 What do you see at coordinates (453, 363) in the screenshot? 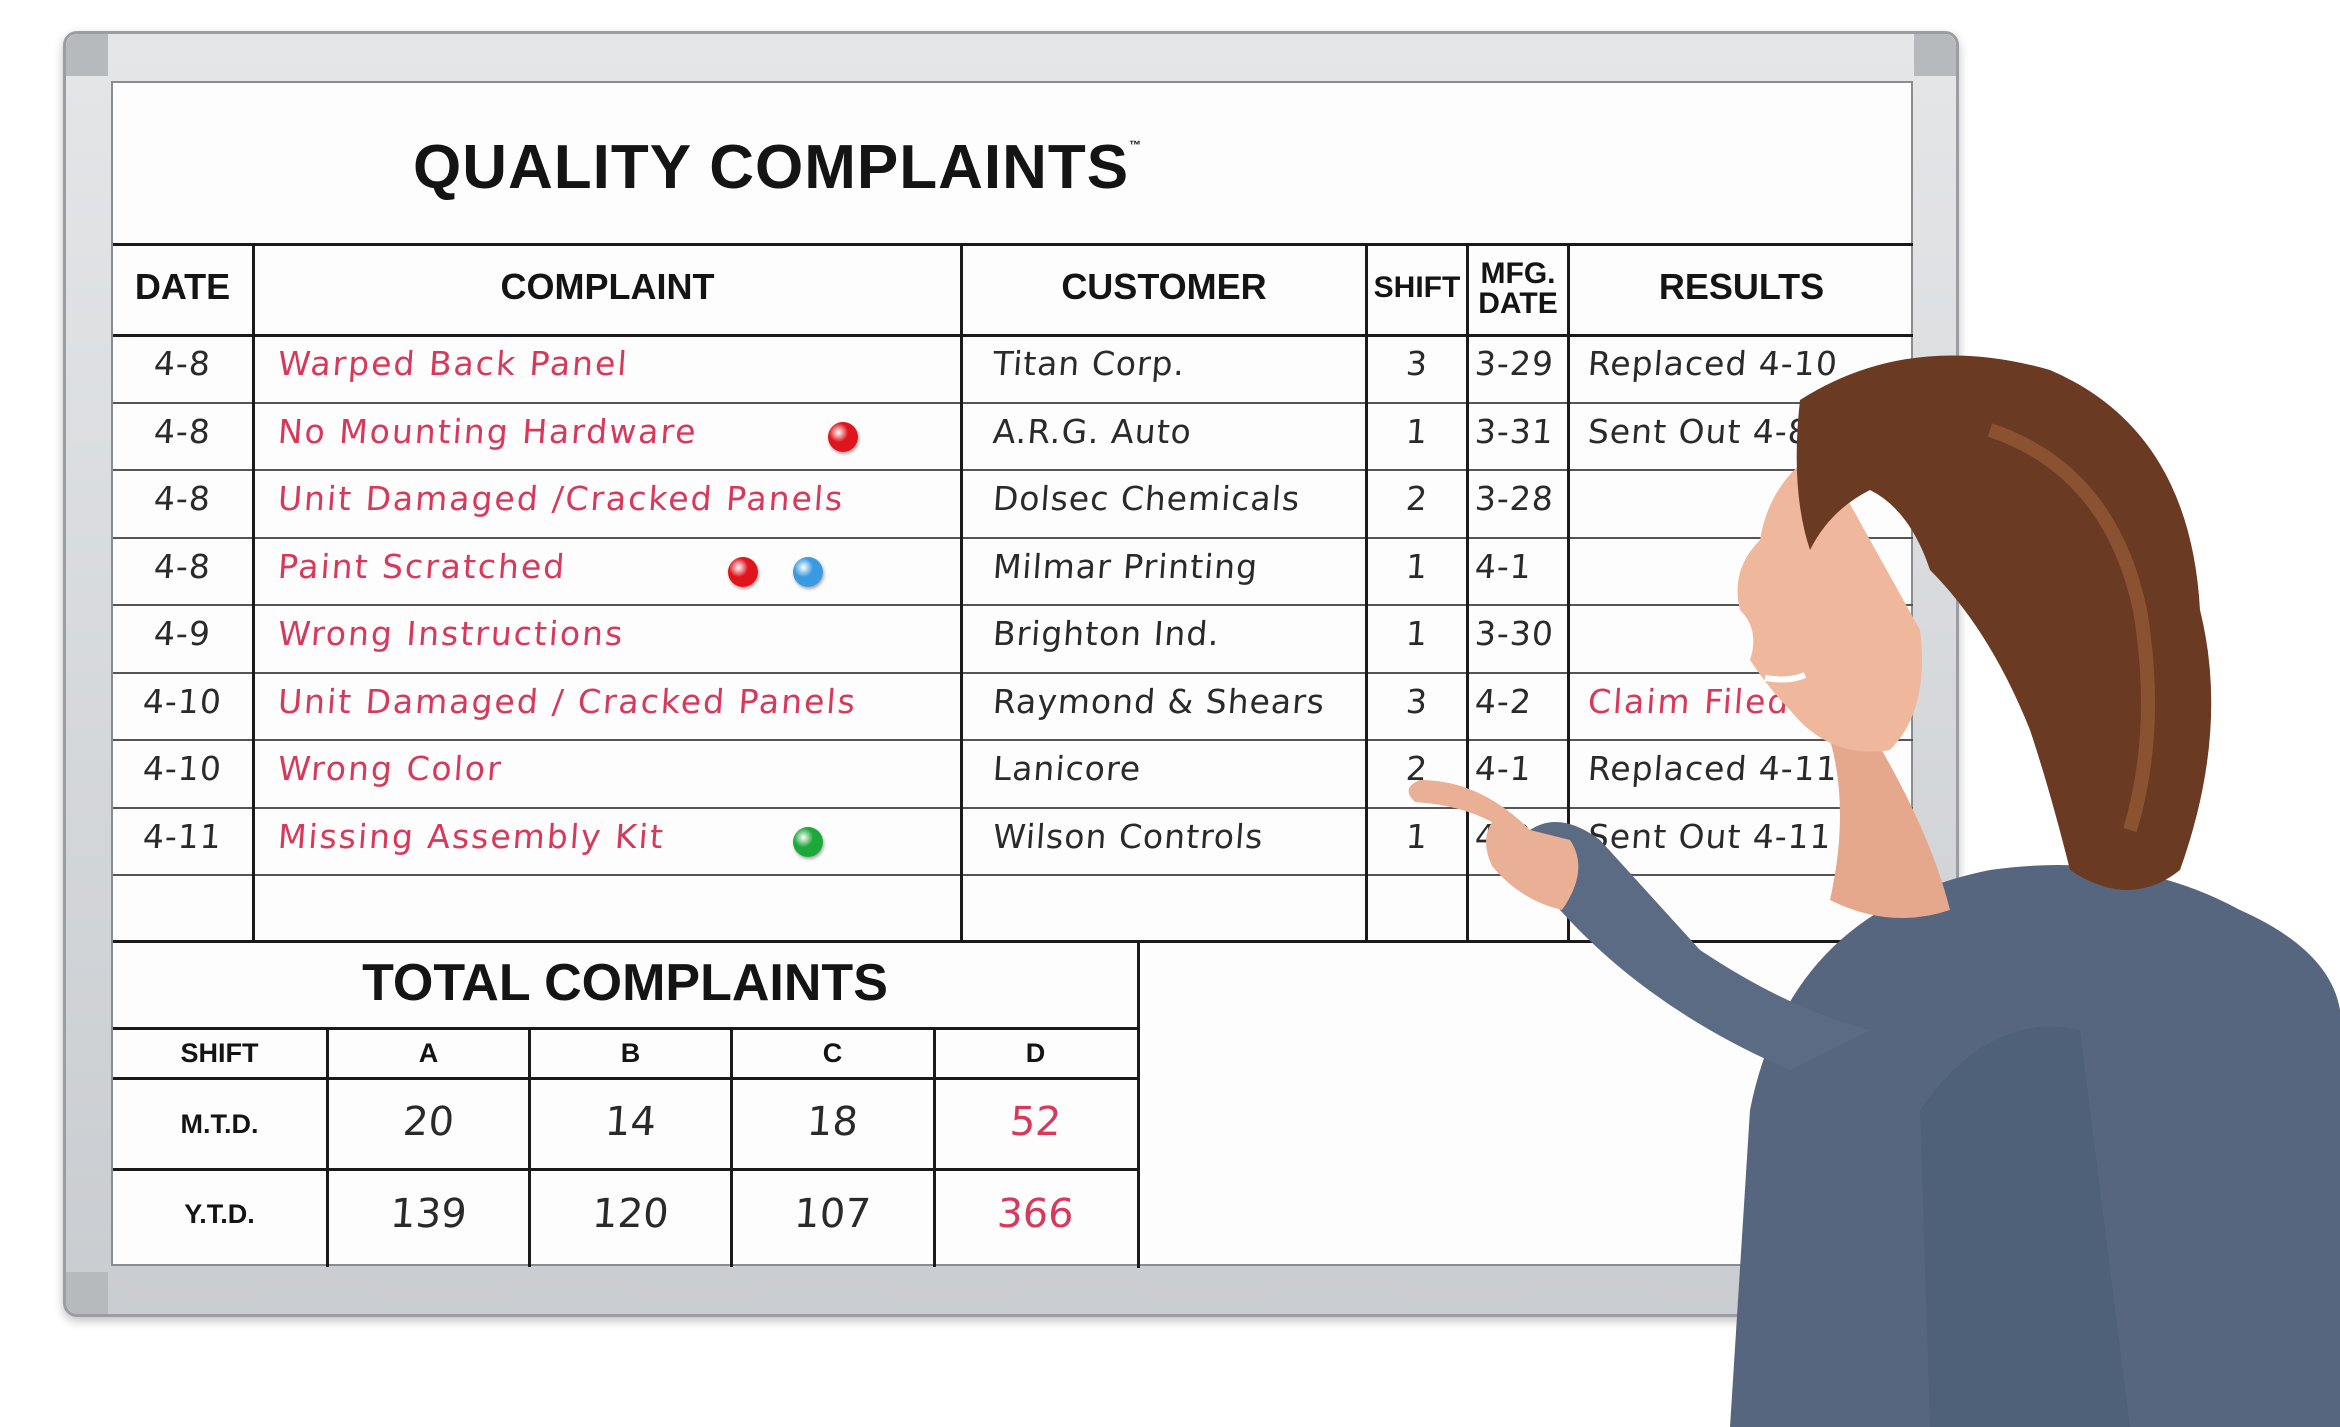
I see `cell-complaint: Warped Back Panel` at bounding box center [453, 363].